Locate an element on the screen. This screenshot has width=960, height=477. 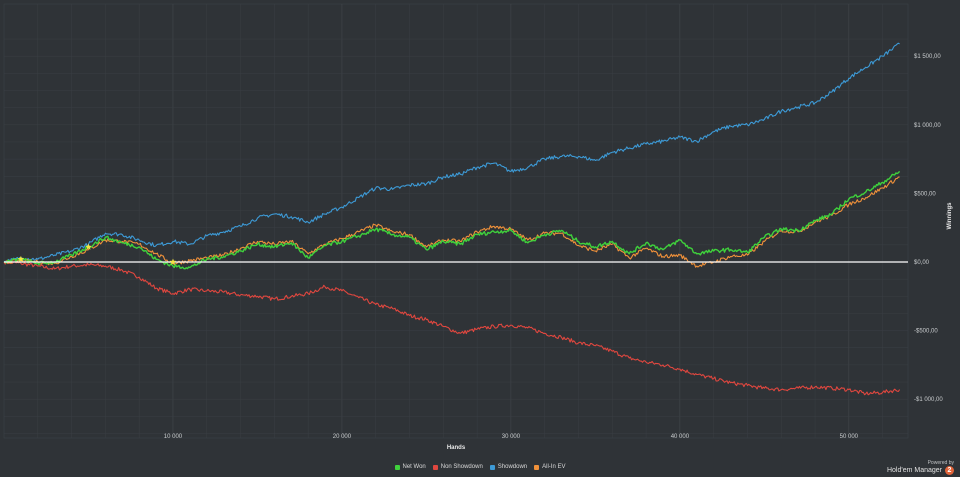
x-tick-label: 20 000 is located at coordinates (342, 437).